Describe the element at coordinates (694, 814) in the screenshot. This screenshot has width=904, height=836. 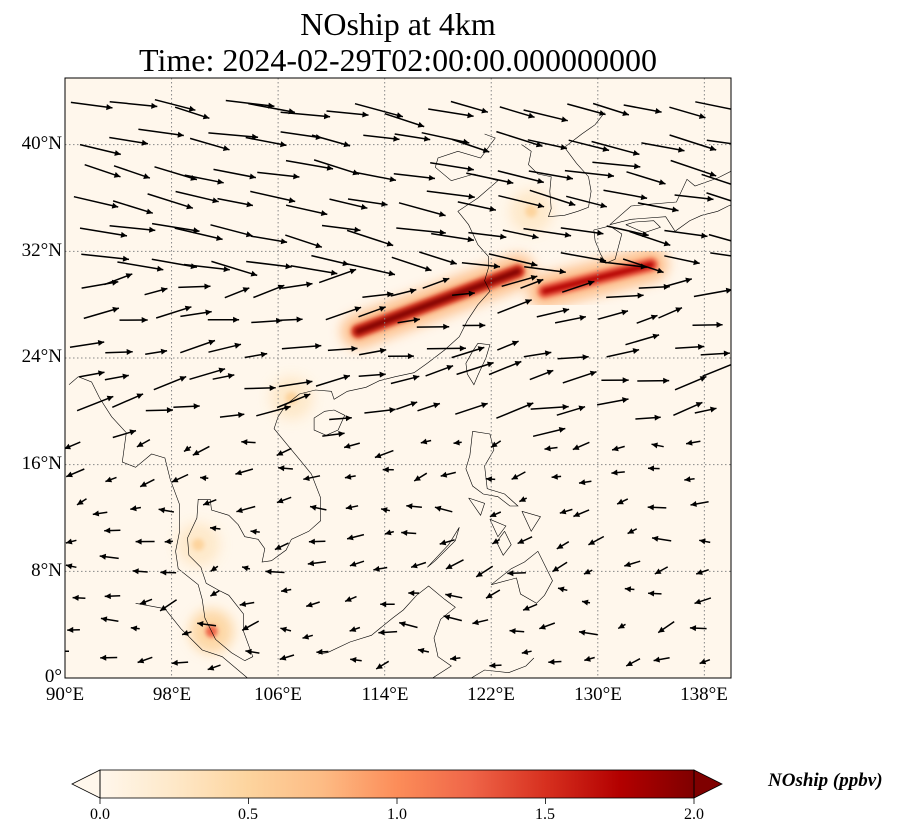
I see `colorbar-tick-label: 2.0` at that location.